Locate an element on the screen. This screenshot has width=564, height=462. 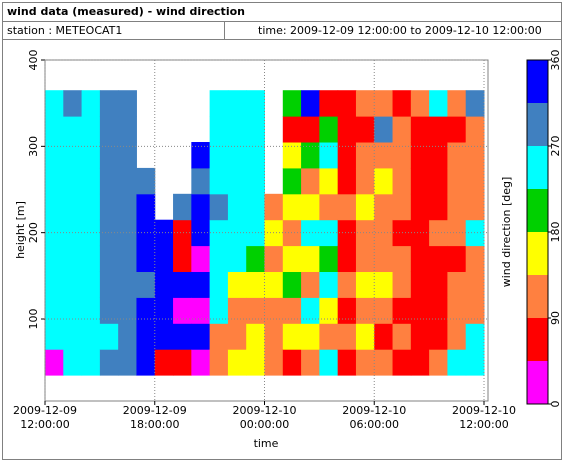
colorbar-band is located at coordinates (537, 339).